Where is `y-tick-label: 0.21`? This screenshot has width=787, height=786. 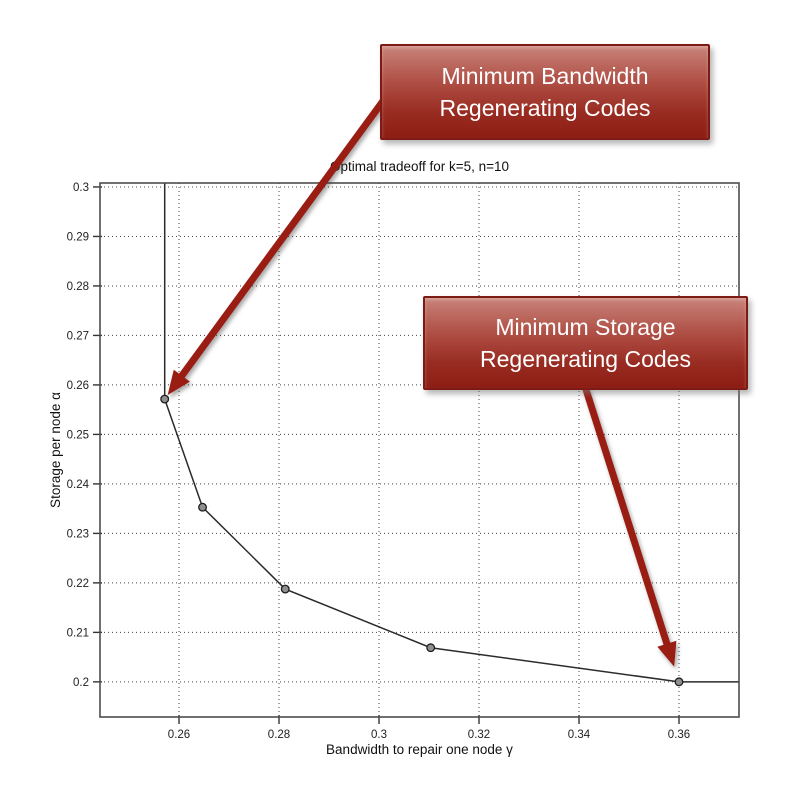 y-tick-label: 0.21 is located at coordinates (78, 633).